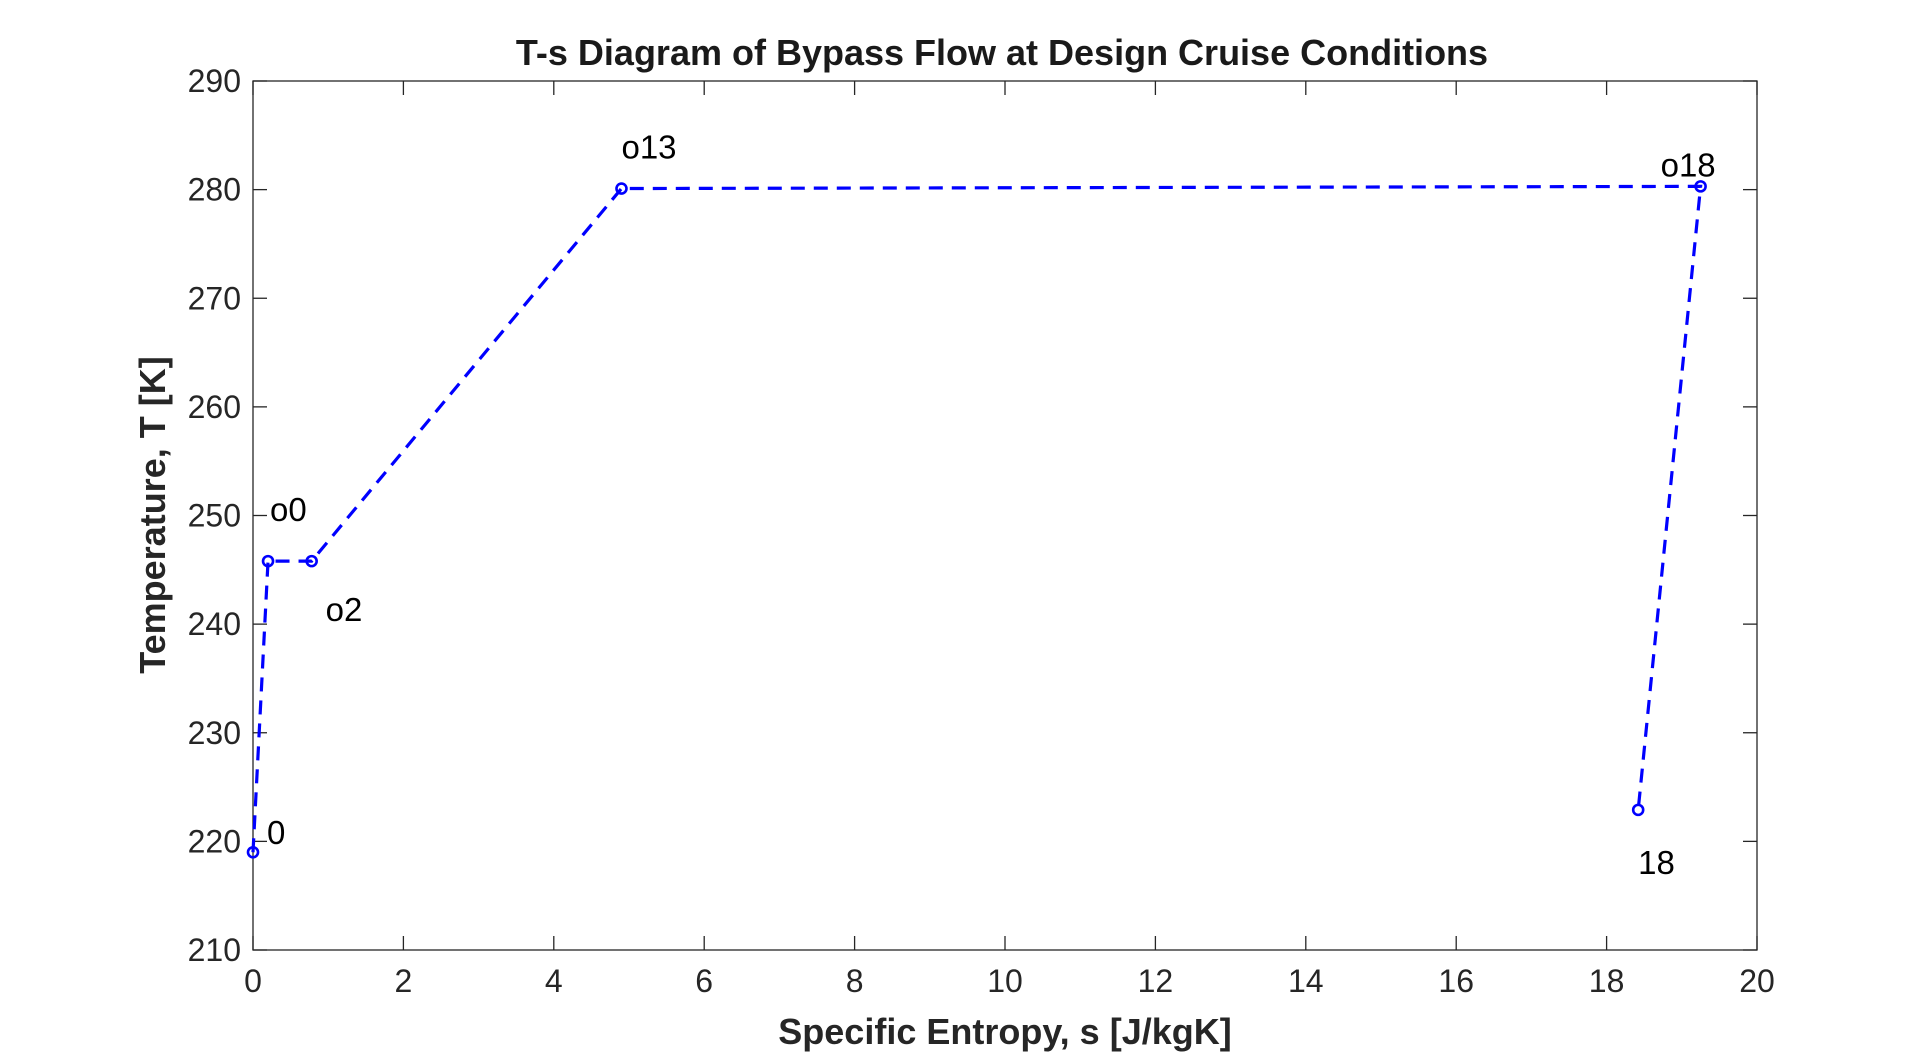  I want to click on point-label: o0, so click(288, 509).